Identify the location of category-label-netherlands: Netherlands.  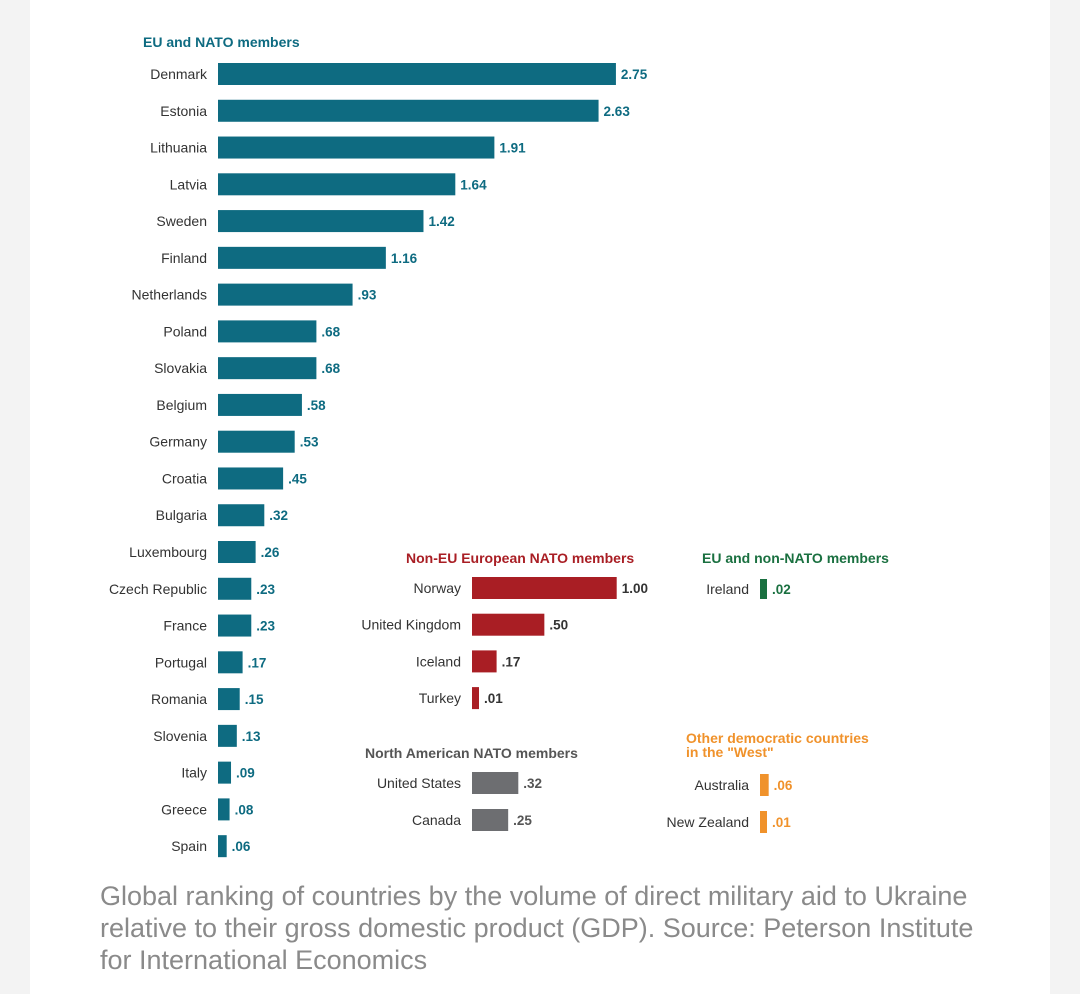
(170, 295).